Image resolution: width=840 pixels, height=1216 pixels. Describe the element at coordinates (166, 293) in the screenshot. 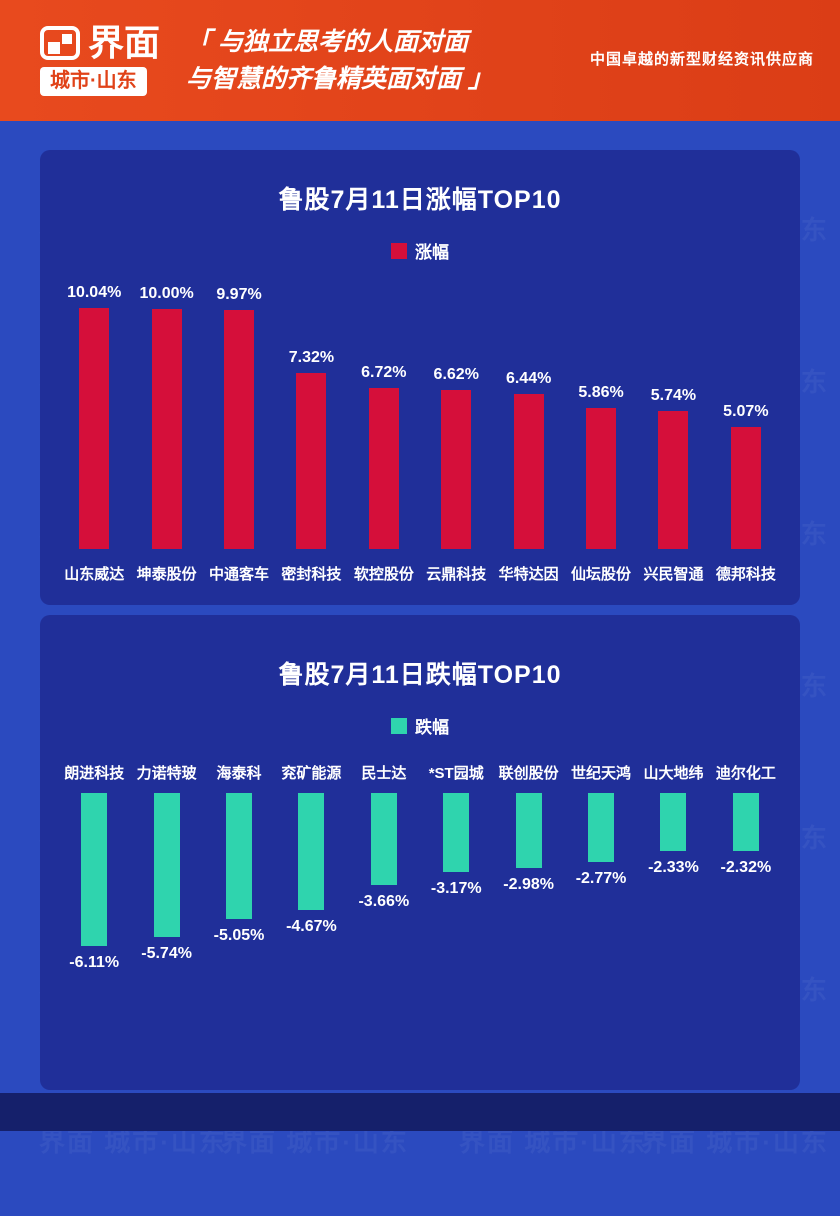

I see `gain-bar-value-label: 10.00%` at that location.